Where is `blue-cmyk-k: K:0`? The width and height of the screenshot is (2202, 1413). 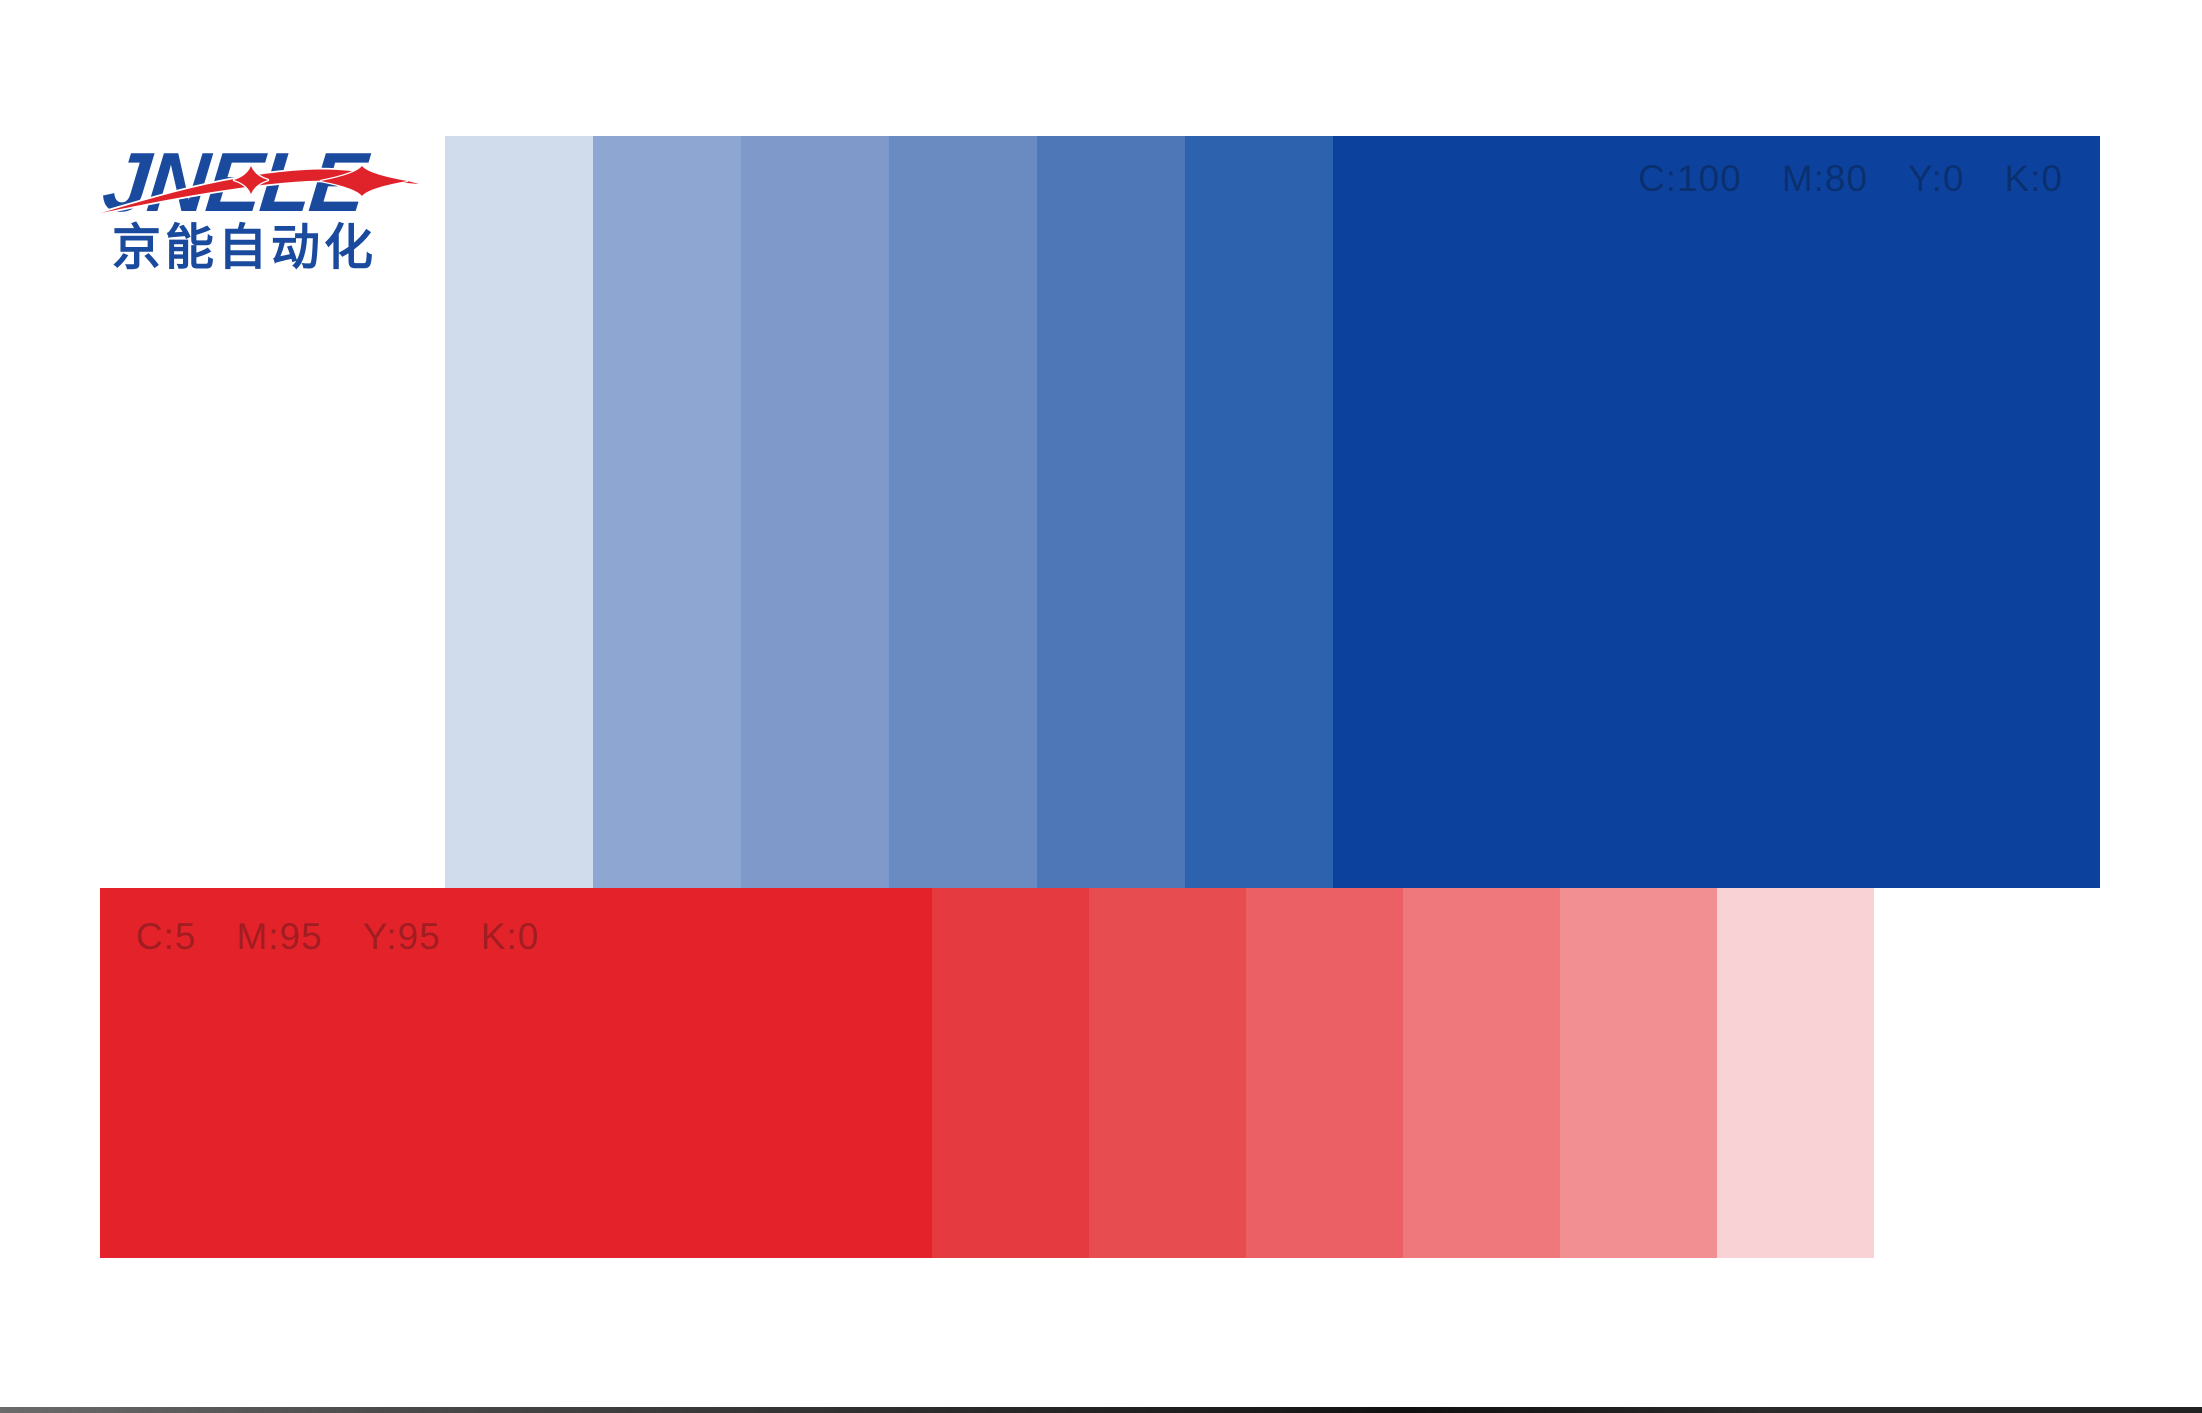
blue-cmyk-k: K:0 is located at coordinates (2033, 178).